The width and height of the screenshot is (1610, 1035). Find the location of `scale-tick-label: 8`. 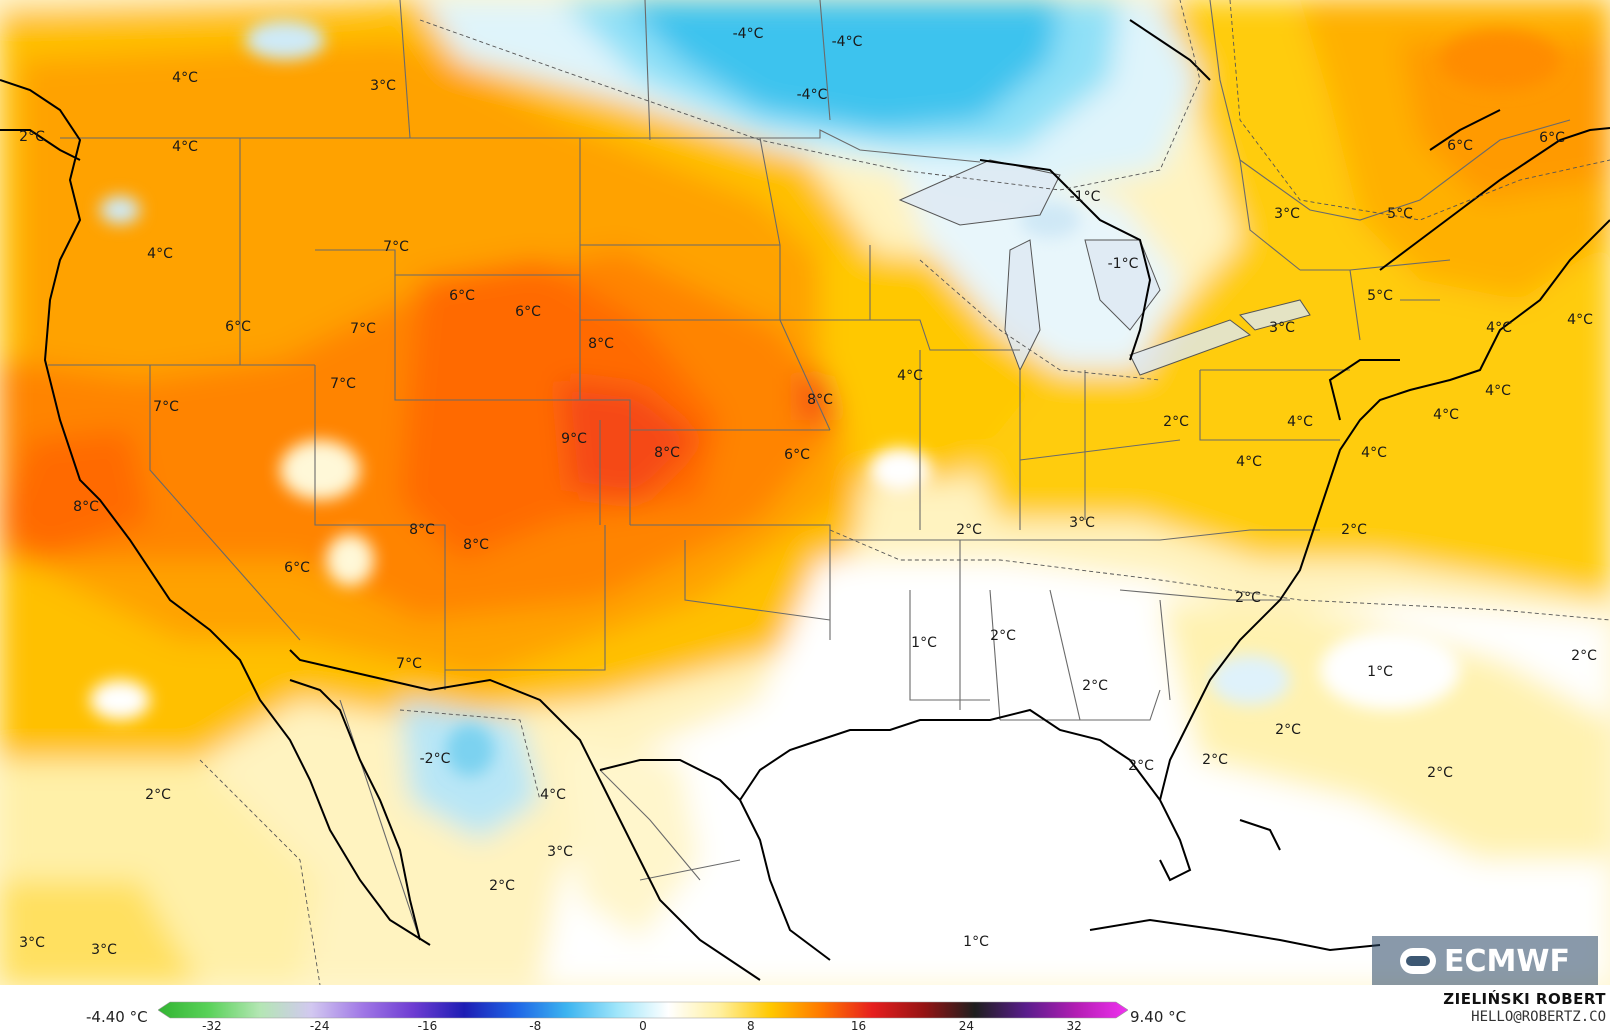

scale-tick-label: 8 is located at coordinates (750, 1026).